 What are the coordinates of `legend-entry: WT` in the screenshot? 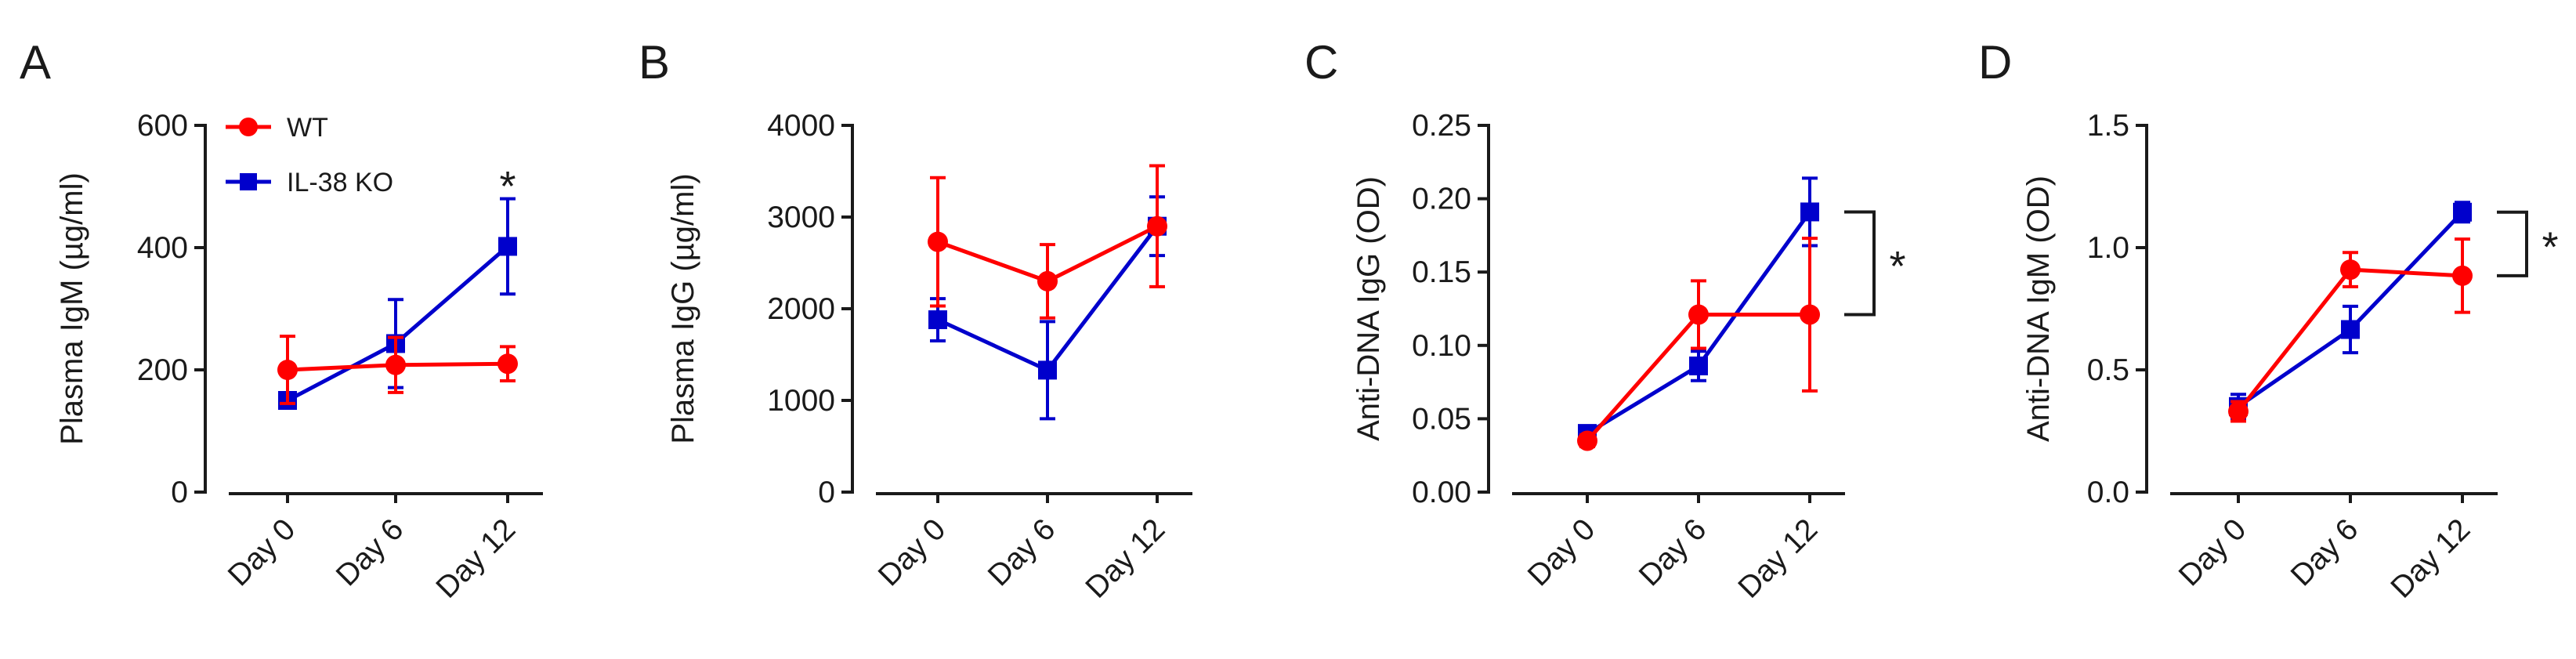 It's located at (277, 128).